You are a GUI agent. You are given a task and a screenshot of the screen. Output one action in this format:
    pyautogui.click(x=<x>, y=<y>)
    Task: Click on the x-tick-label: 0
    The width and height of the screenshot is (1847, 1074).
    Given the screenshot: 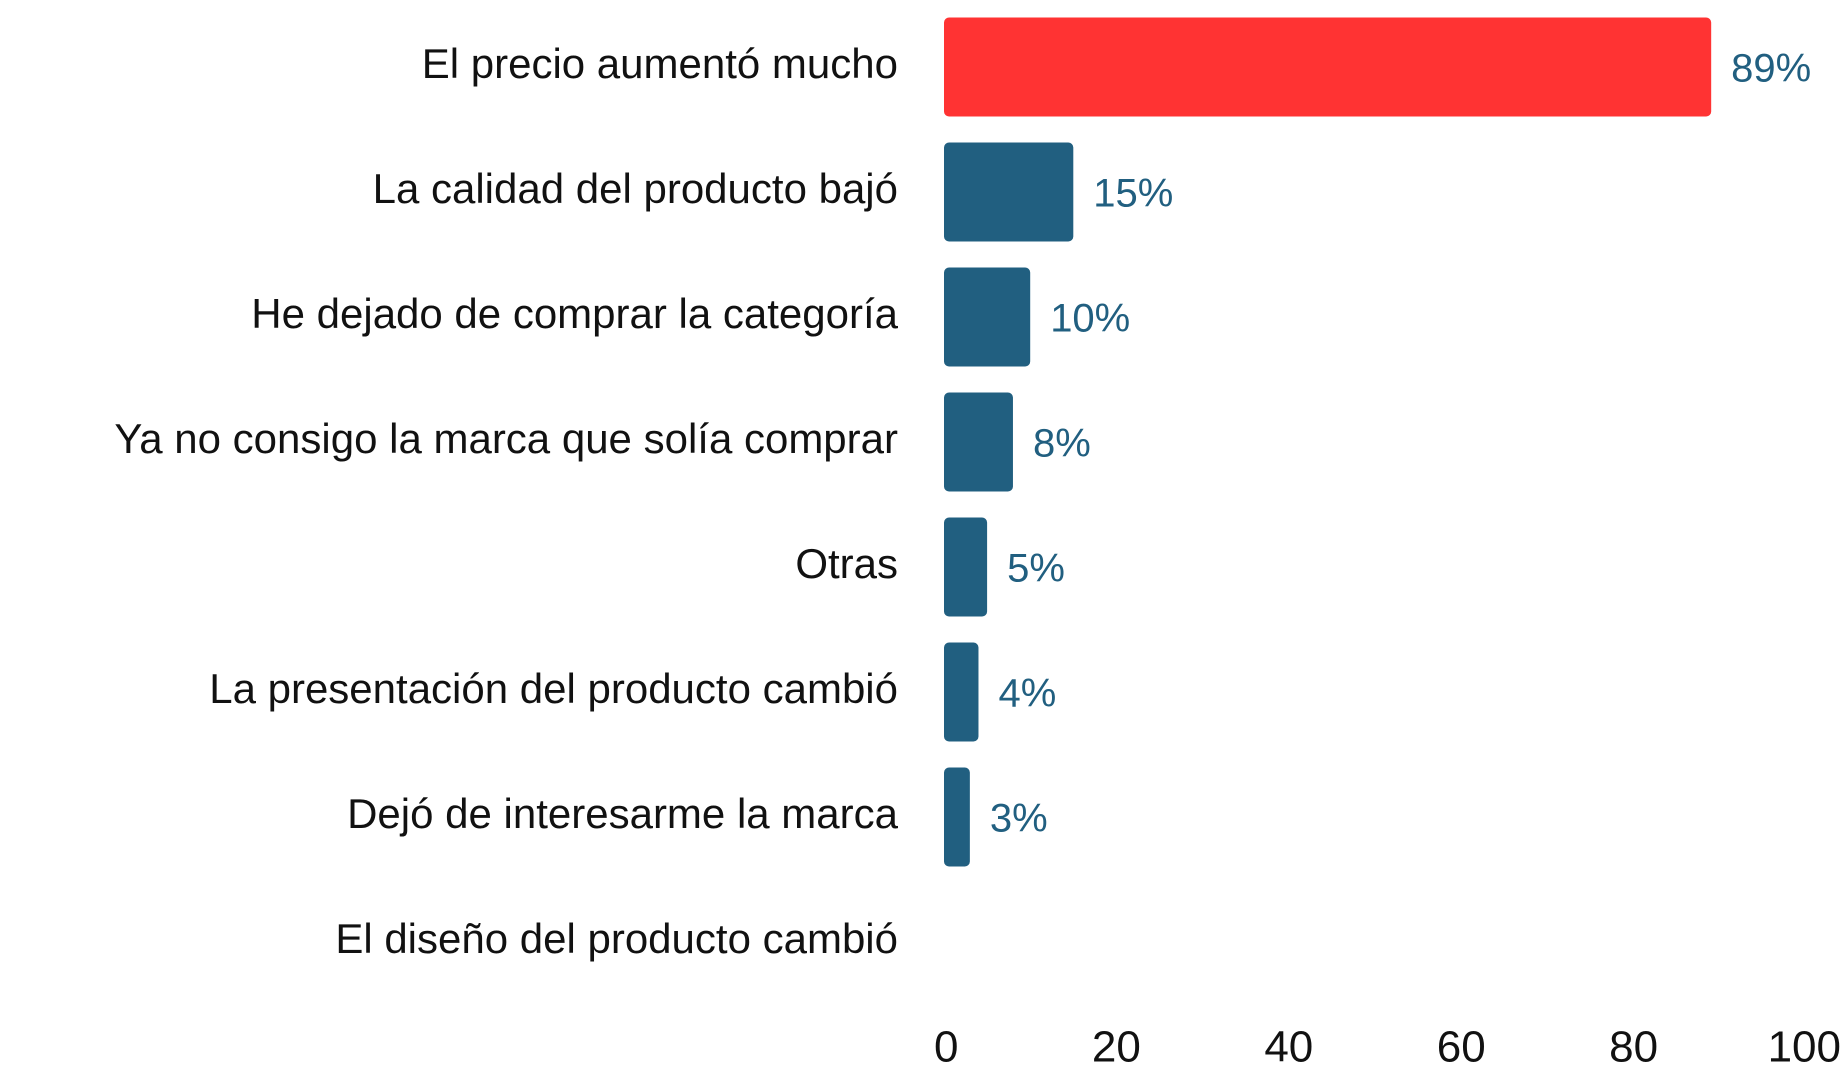 What is the action you would take?
    pyautogui.click(x=946, y=1047)
    